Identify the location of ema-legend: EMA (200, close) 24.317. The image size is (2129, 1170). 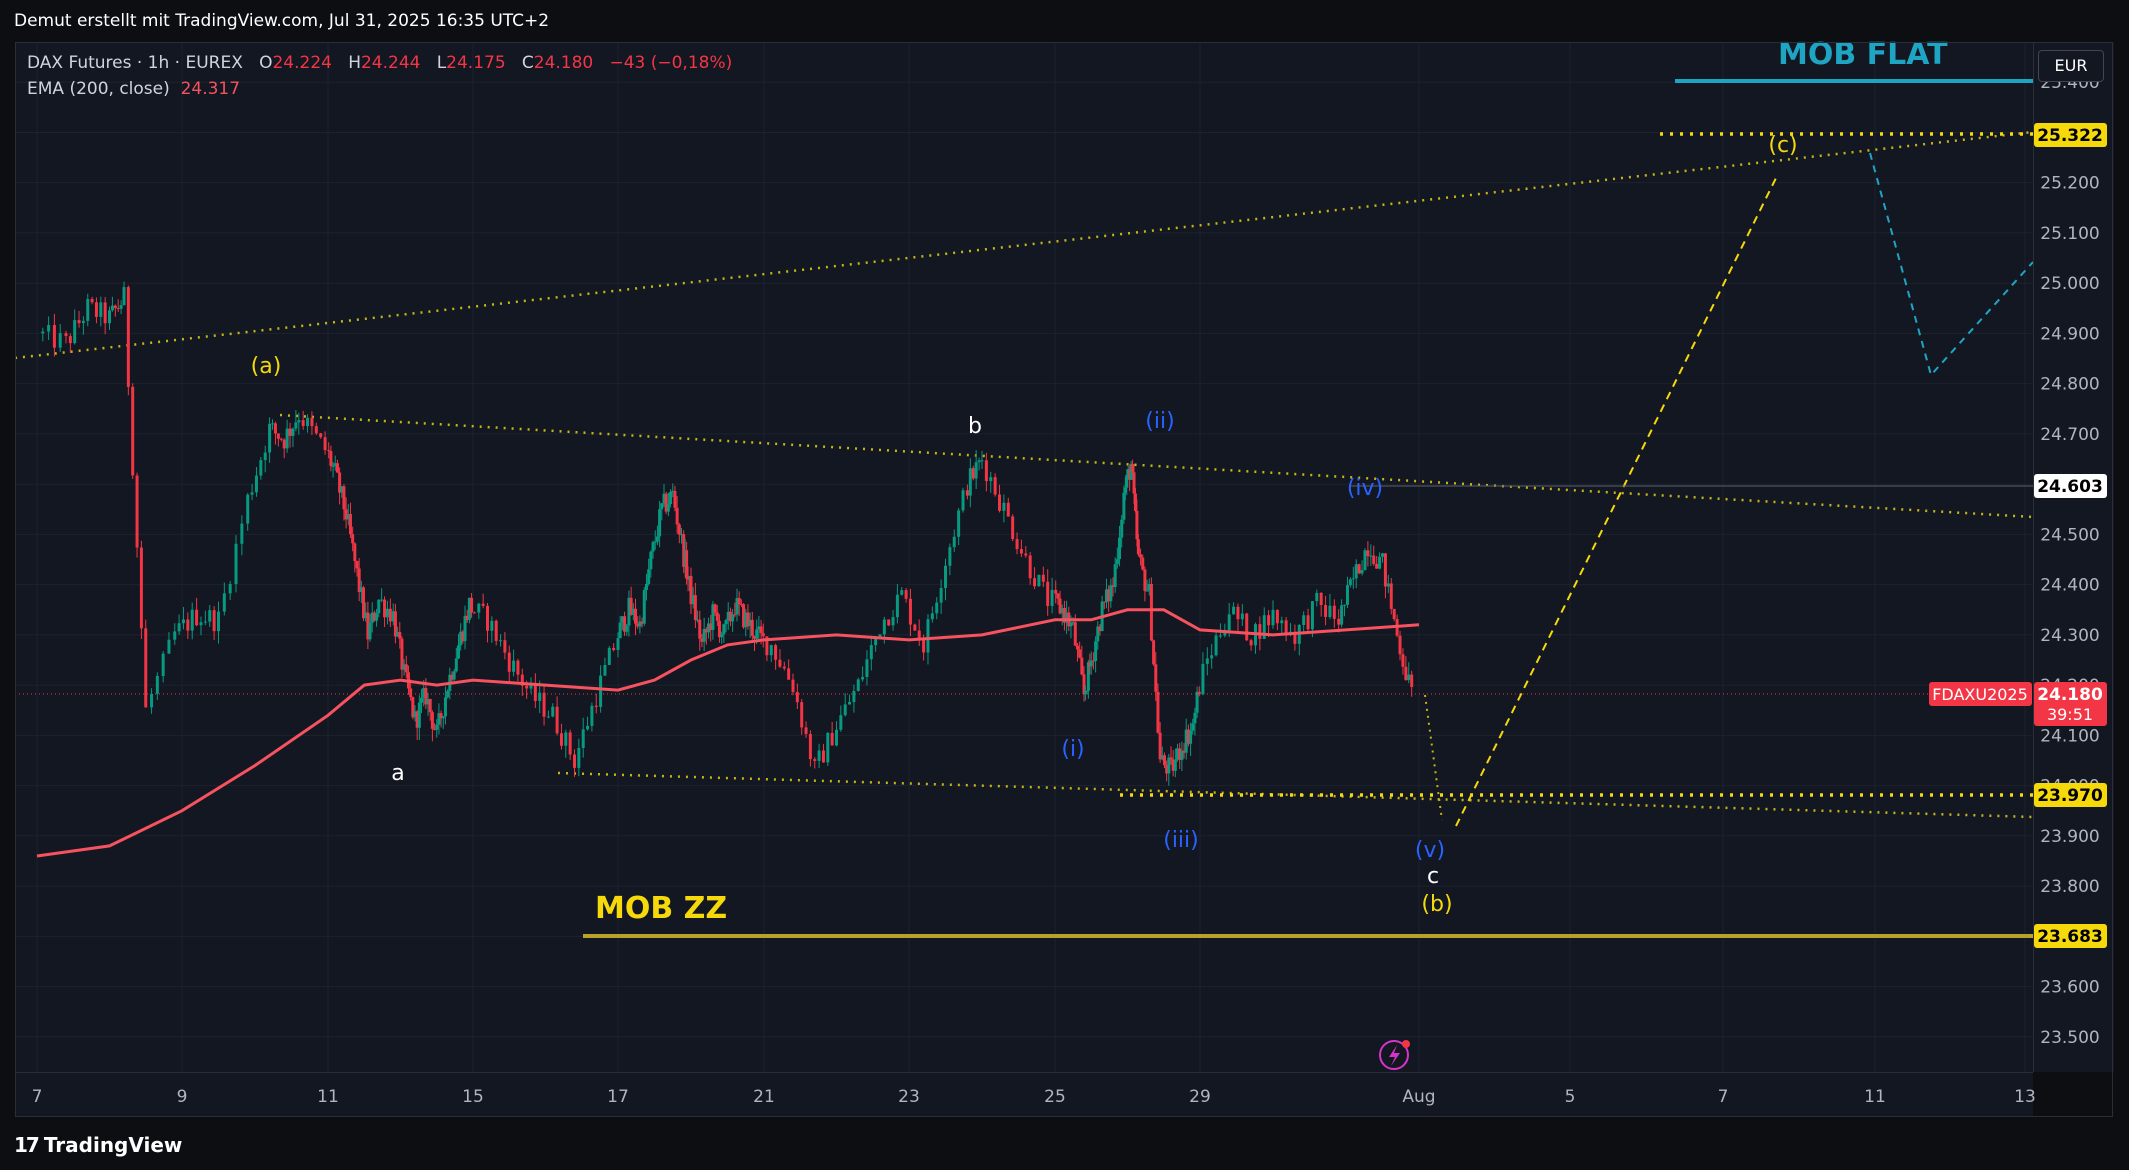
(133, 89).